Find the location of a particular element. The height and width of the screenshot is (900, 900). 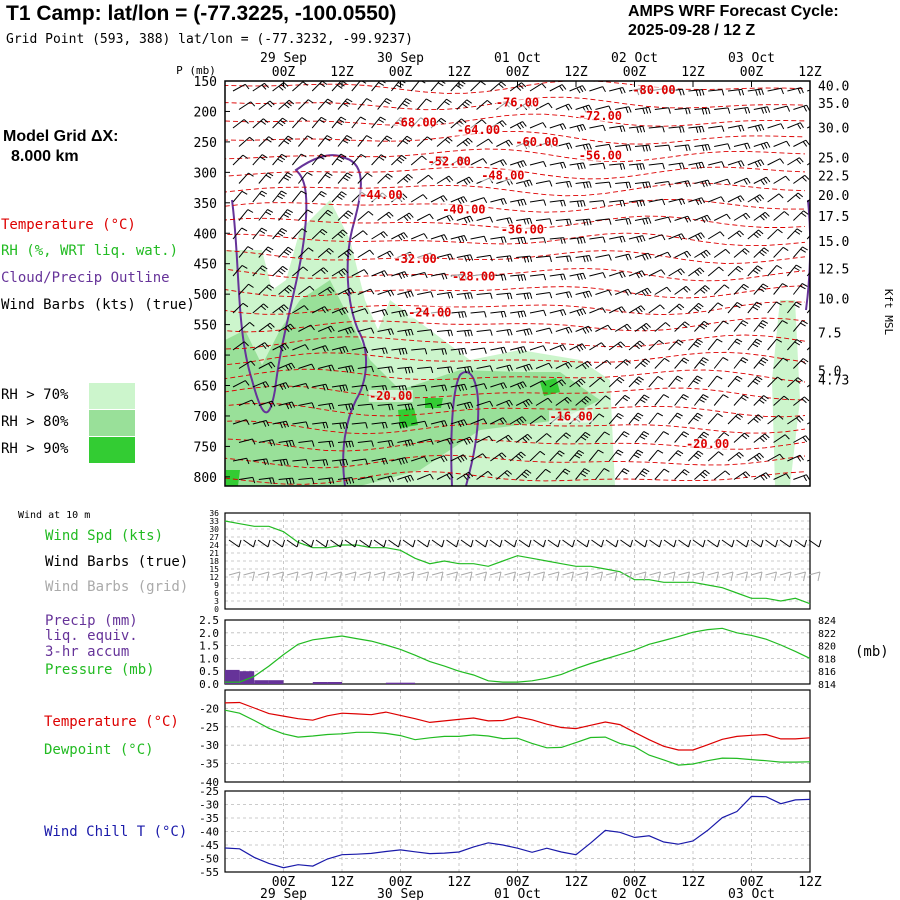

isotherm-line is located at coordinates (515, 375).